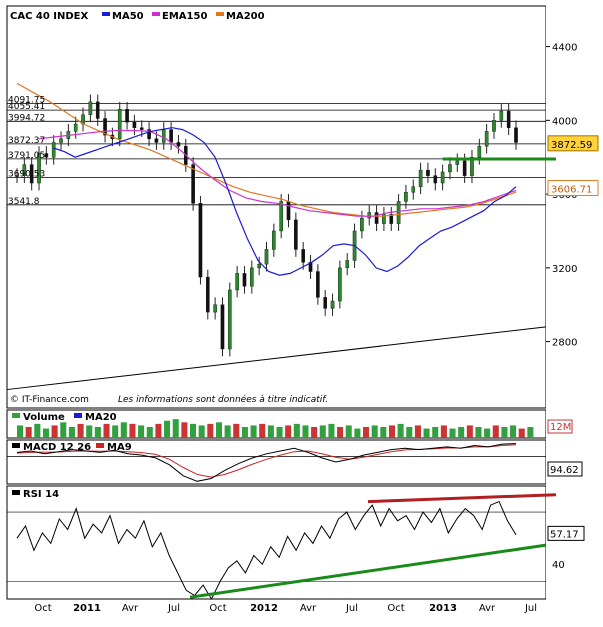  I want to click on last-price-box, so click(573, 143).